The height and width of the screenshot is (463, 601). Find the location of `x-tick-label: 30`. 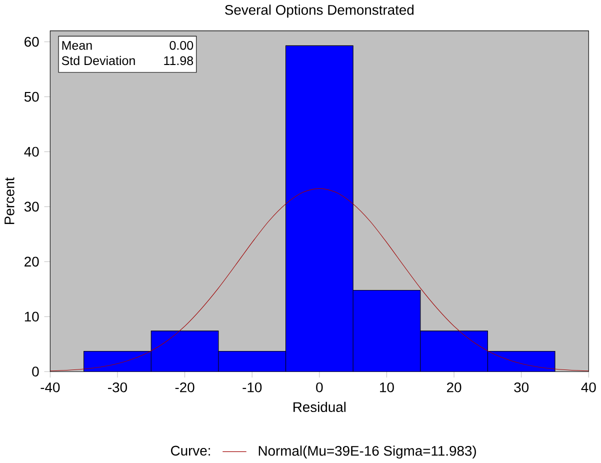

x-tick-label: 30 is located at coordinates (521, 387).